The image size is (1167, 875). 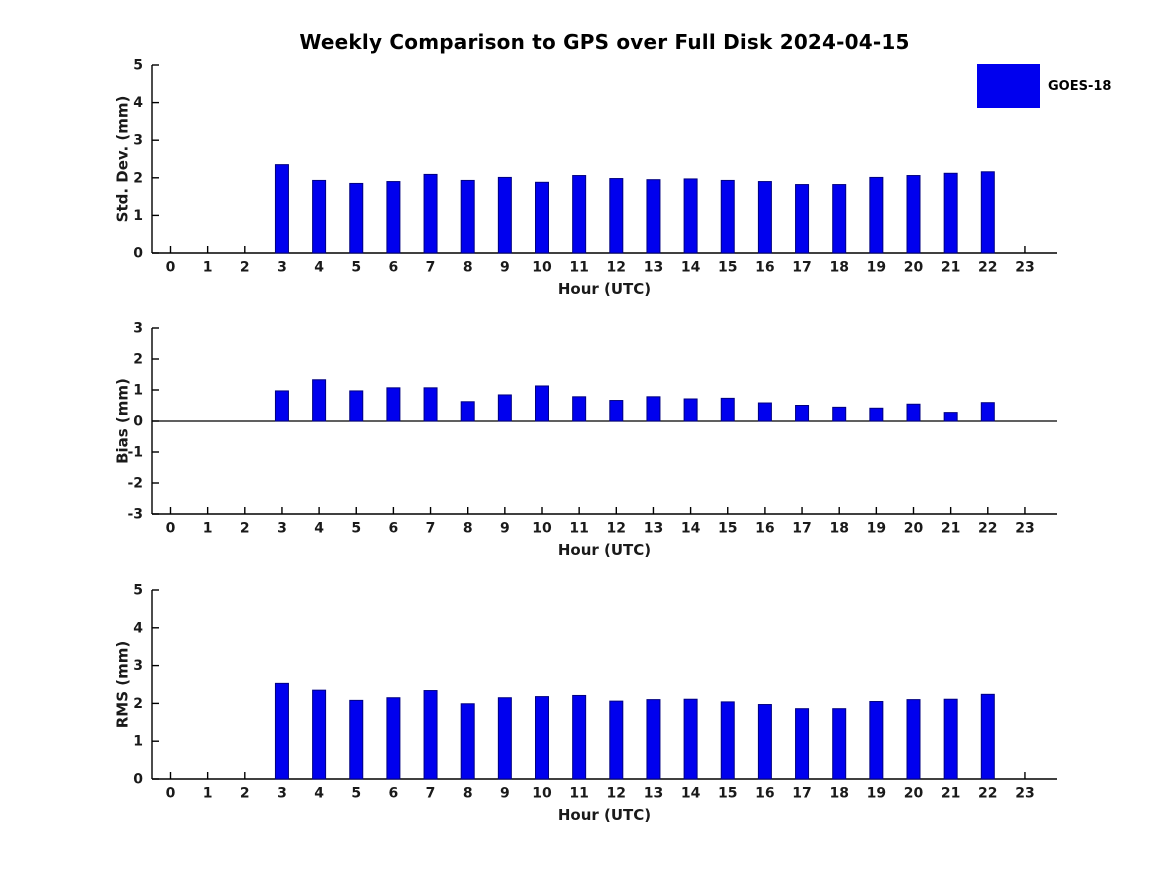 What do you see at coordinates (138, 360) in the screenshot?
I see `bias-ytick-2: 2` at bounding box center [138, 360].